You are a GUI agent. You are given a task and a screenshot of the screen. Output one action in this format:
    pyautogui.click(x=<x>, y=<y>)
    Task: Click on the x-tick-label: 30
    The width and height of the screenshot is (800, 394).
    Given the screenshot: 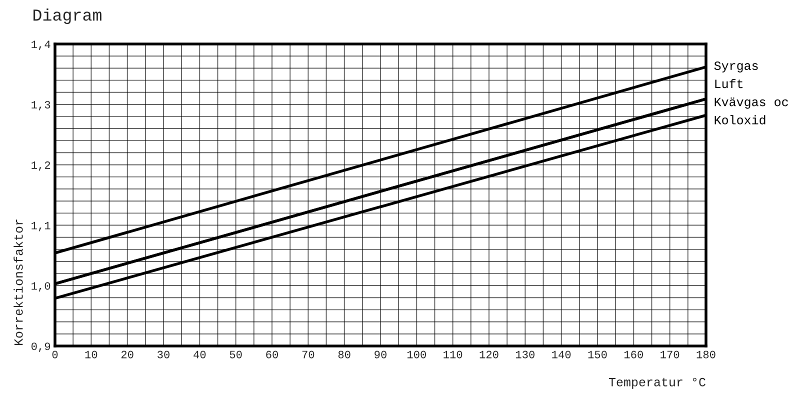 What is the action you would take?
    pyautogui.click(x=164, y=354)
    